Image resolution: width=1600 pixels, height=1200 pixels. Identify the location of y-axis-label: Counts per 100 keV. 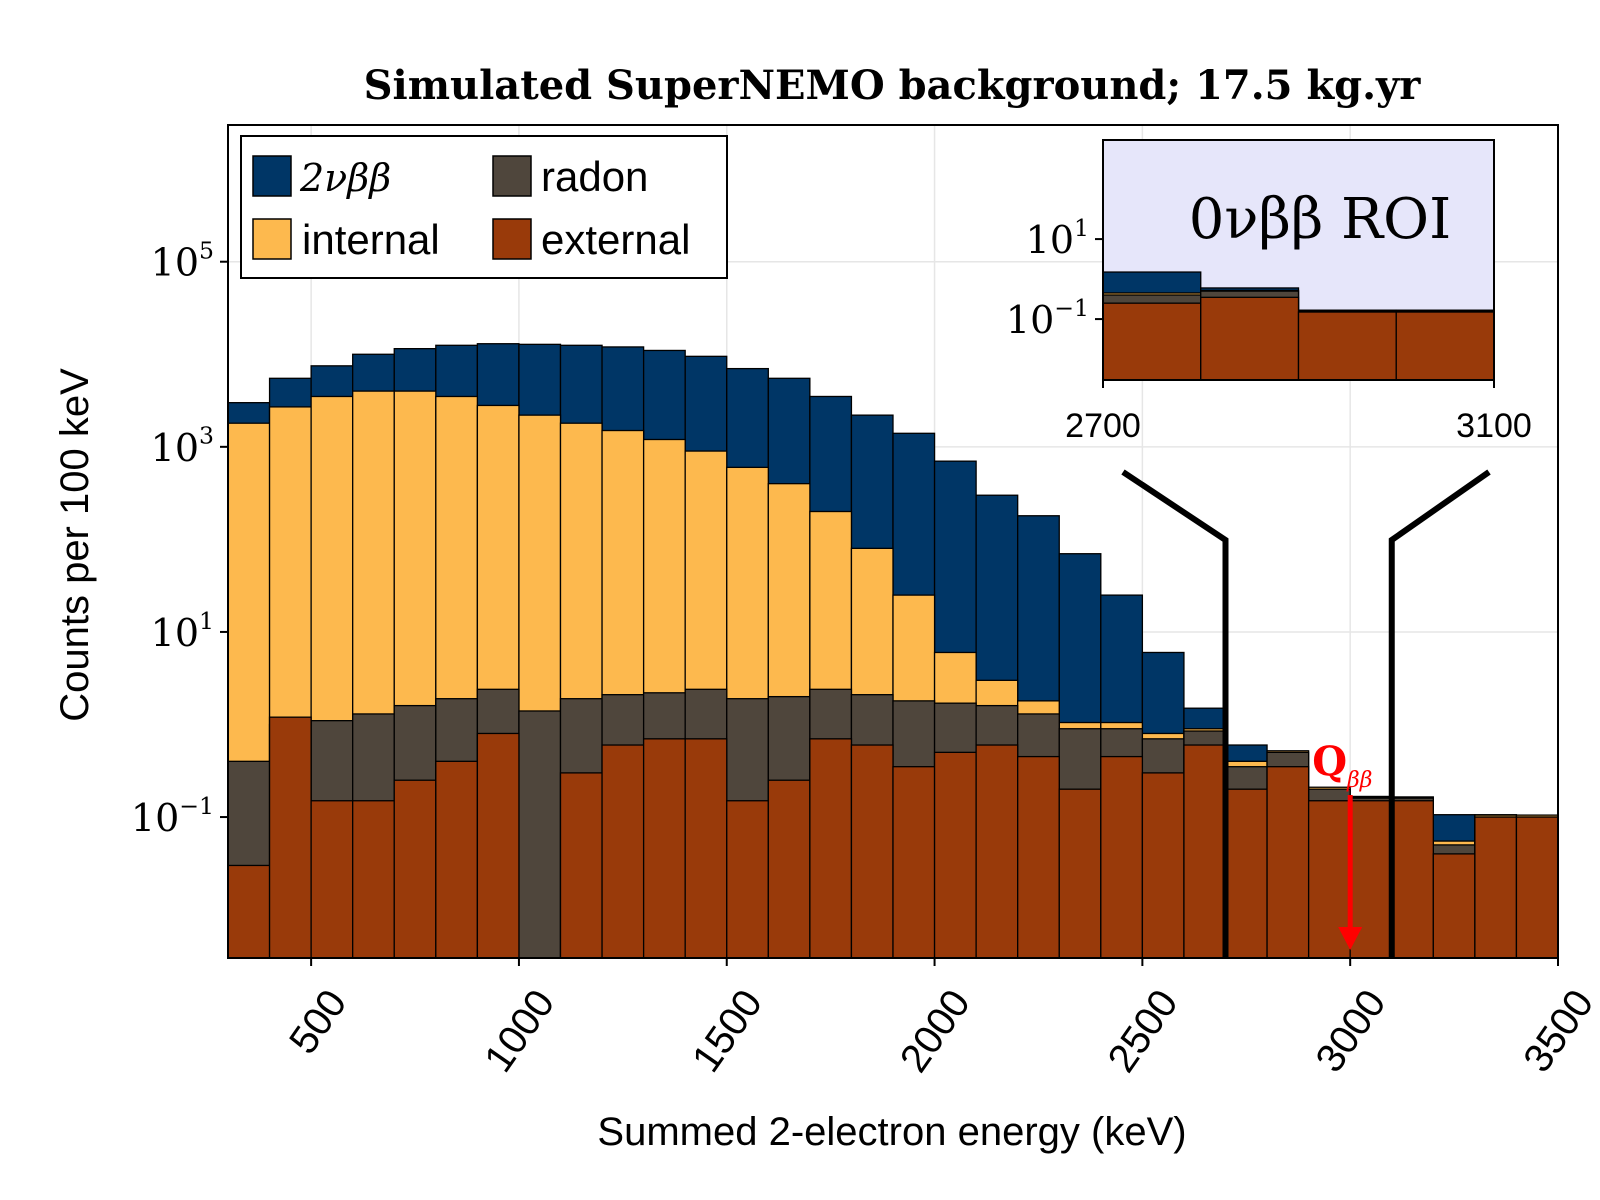
(75, 545).